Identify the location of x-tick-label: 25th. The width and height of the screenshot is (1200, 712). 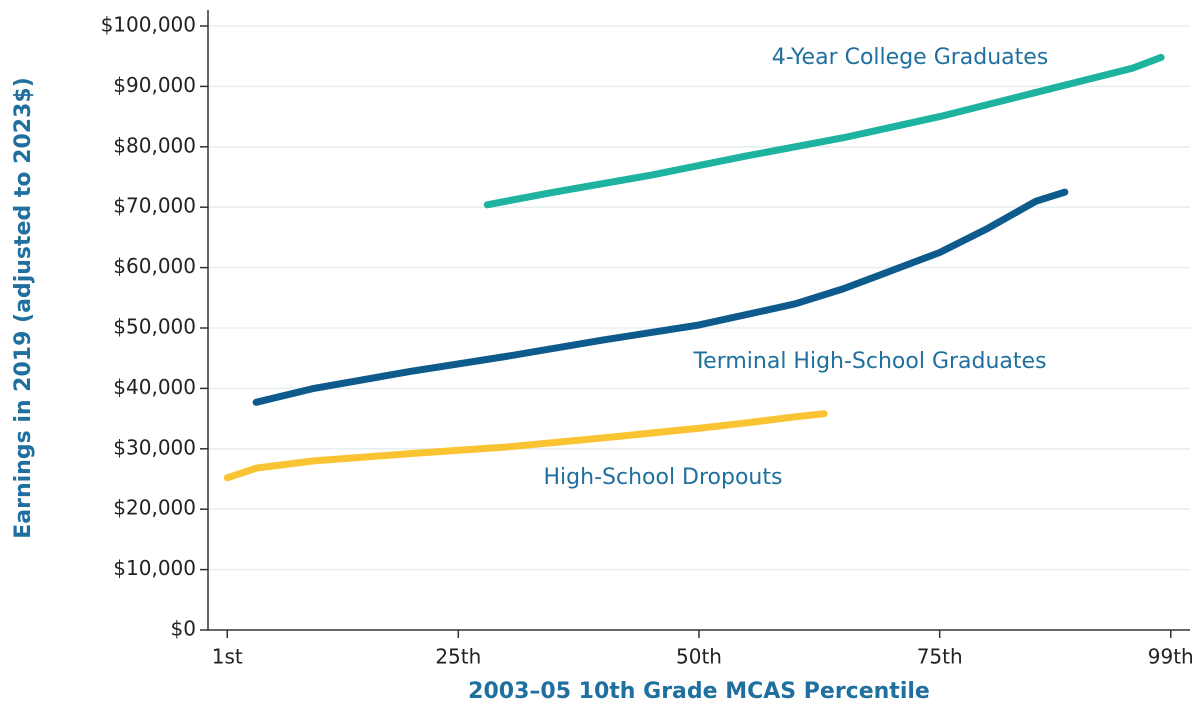
(458, 657).